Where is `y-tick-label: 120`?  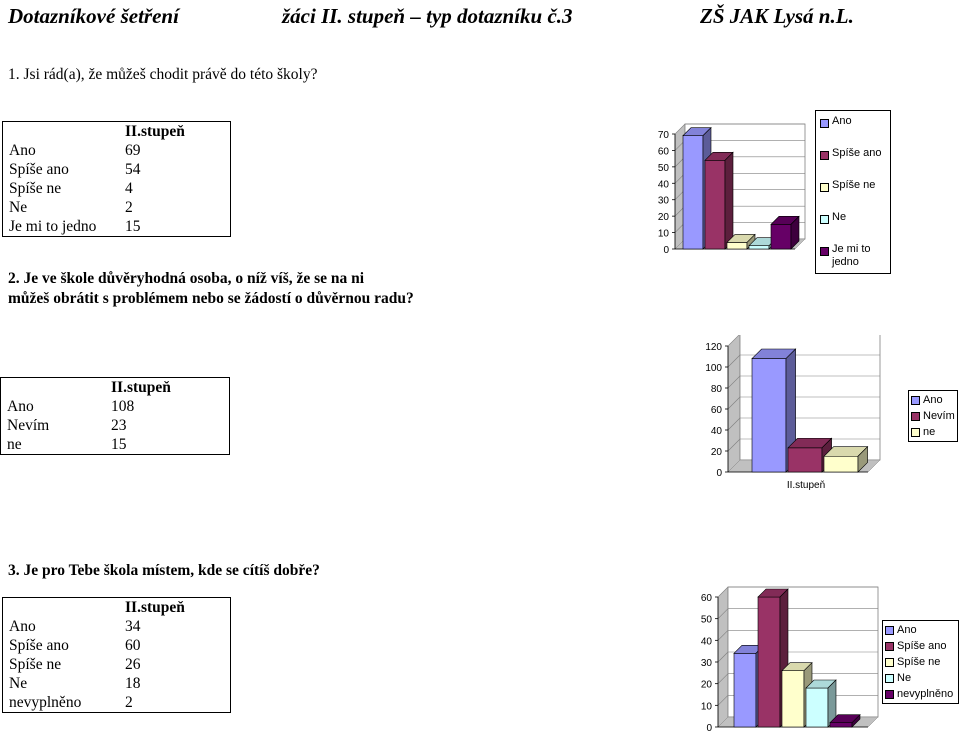 y-tick-label: 120 is located at coordinates (713, 347).